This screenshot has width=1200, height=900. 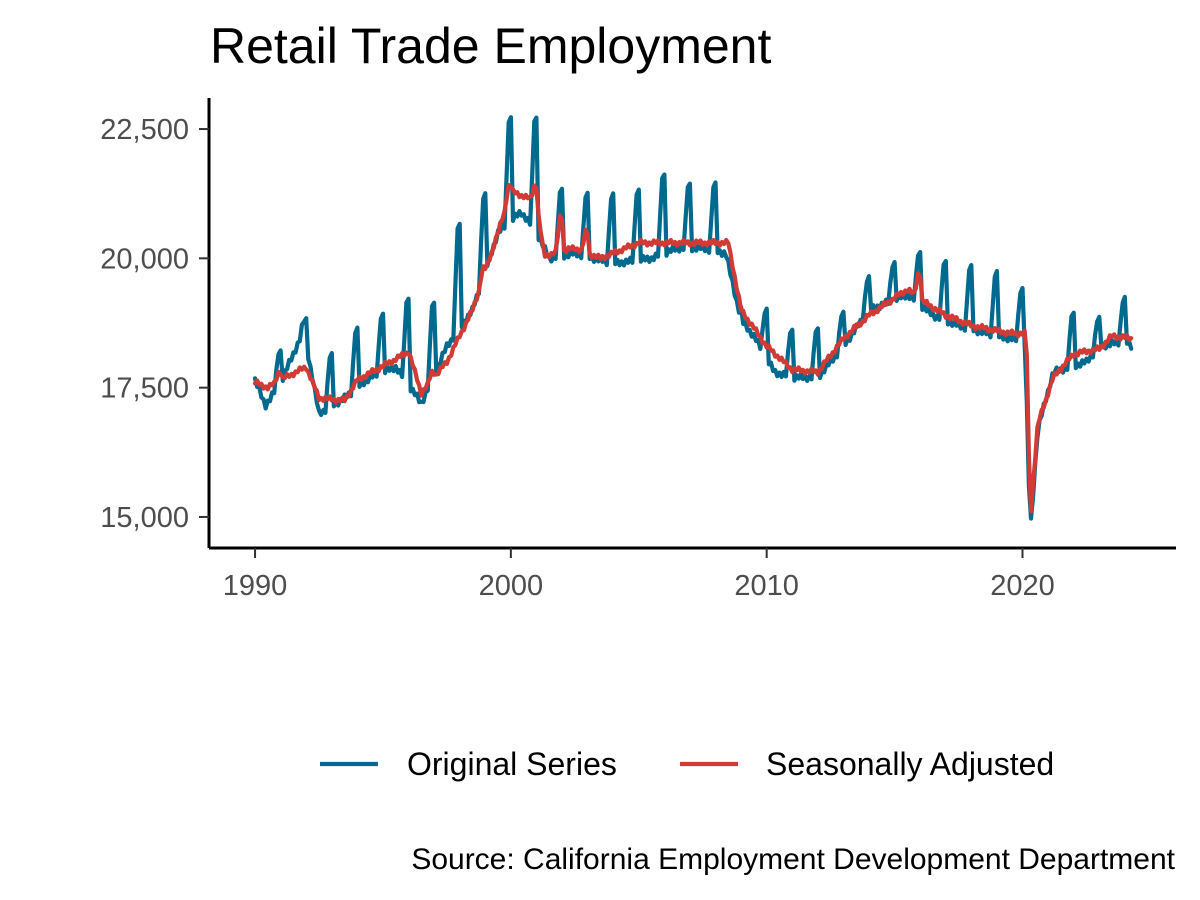 I want to click on x-tick-label: 2010, so click(x=766, y=586).